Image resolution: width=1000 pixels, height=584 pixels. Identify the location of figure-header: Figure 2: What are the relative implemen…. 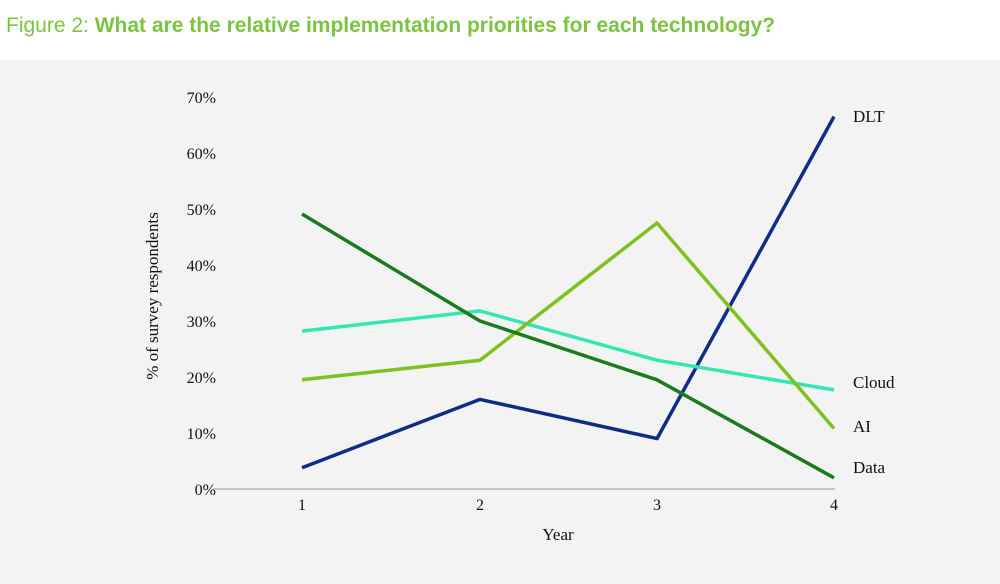
(500, 30).